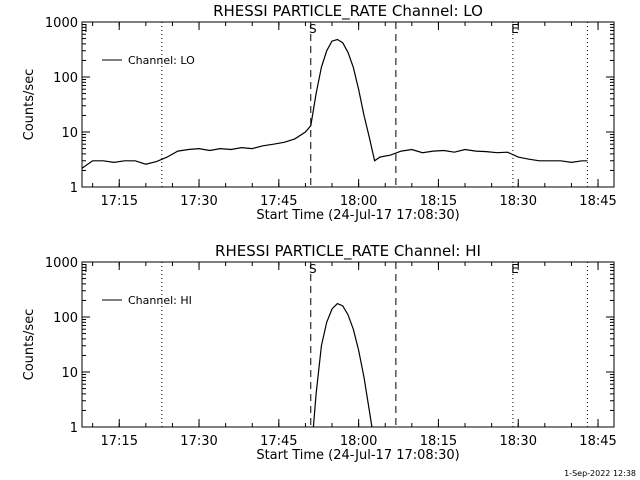 The width and height of the screenshot is (640, 480). Describe the element at coordinates (160, 300) in the screenshot. I see `legend-entry: Channel: HI` at that location.